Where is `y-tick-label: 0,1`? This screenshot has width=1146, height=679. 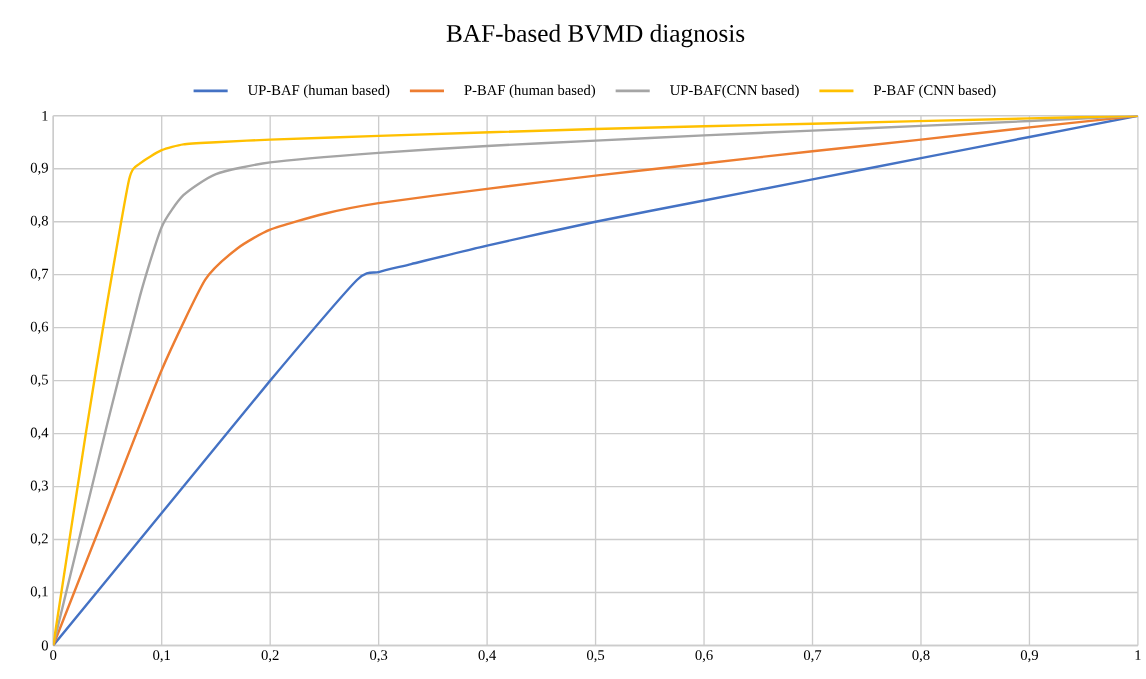 y-tick-label: 0,1 is located at coordinates (39, 592).